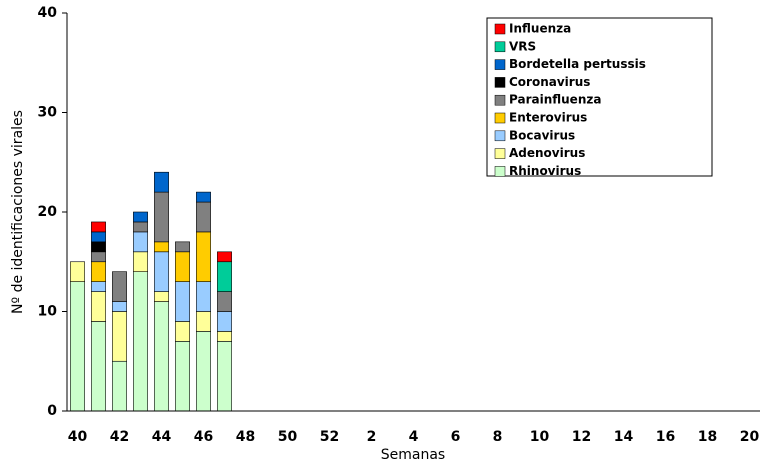 This screenshot has width=762, height=467. I want to click on x-tick-label: 14, so click(624, 437).